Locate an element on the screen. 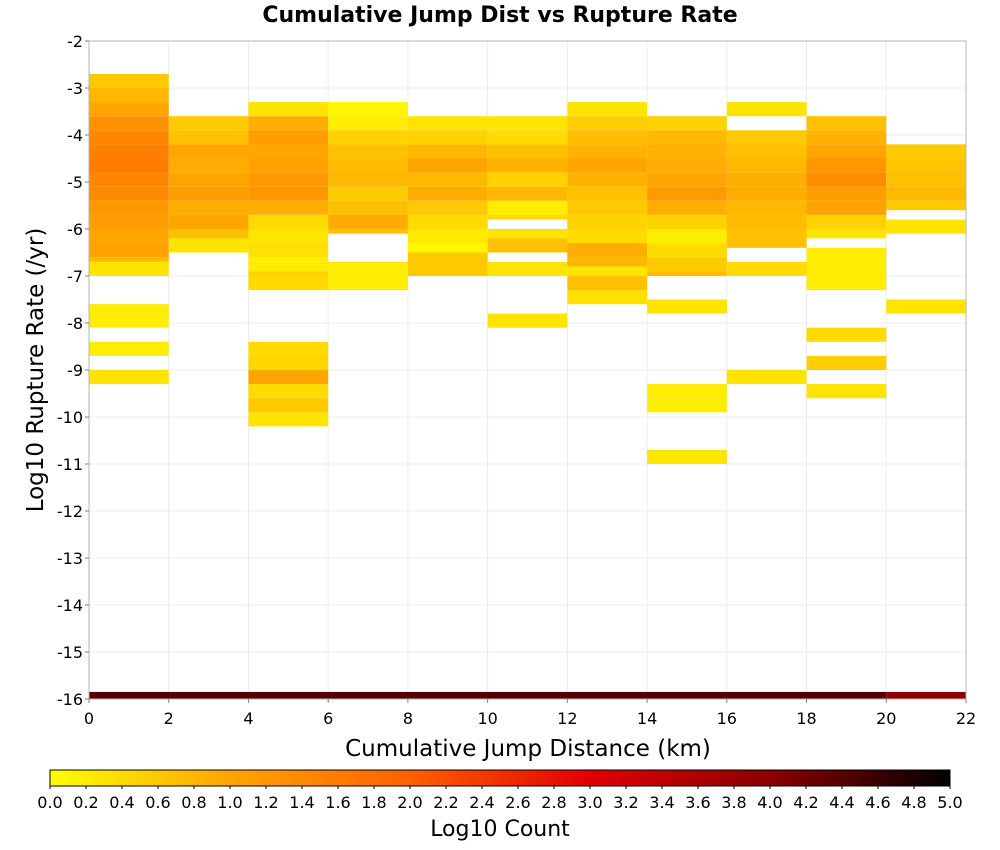  y-tick-label: -4 is located at coordinates (75, 135).